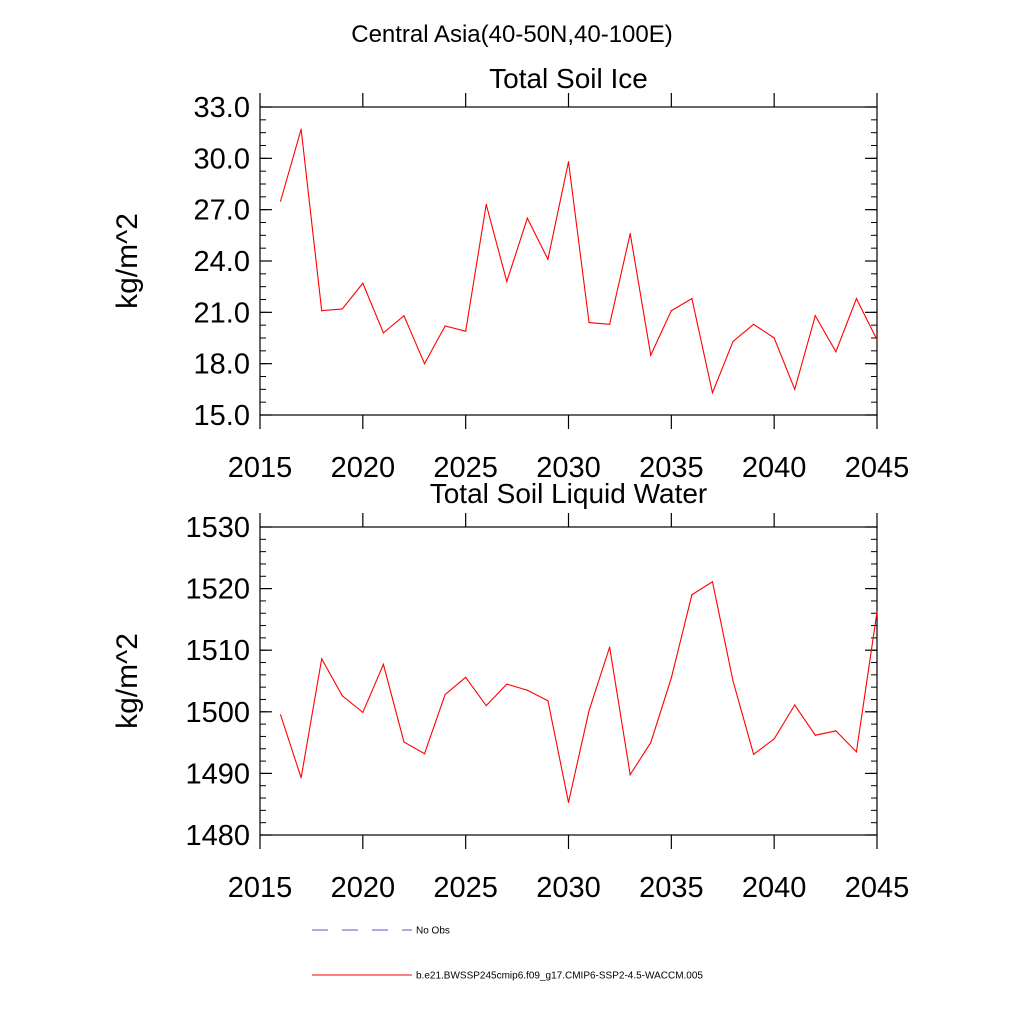 This screenshot has height=1029, width=1024. I want to click on panel-title: Total Soil Ice, so click(568, 78).